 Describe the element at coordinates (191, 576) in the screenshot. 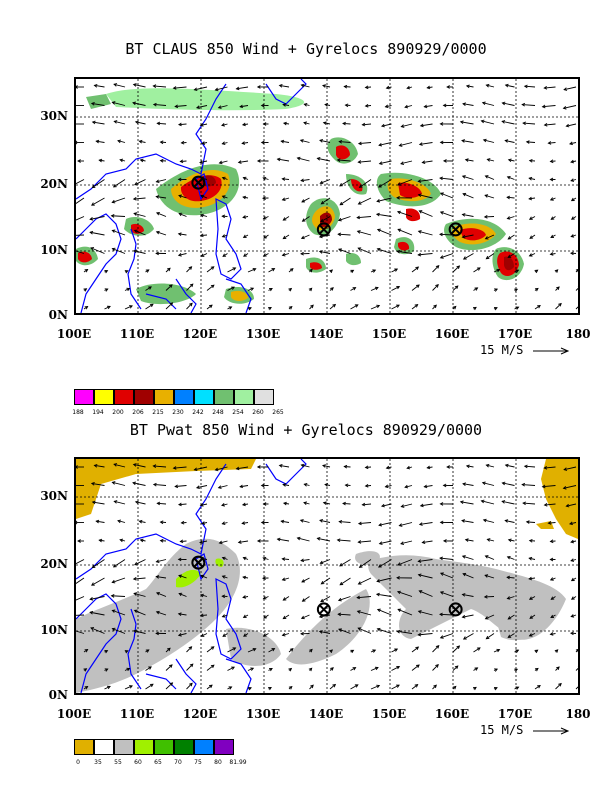

I see `bottom-coastlines` at that location.